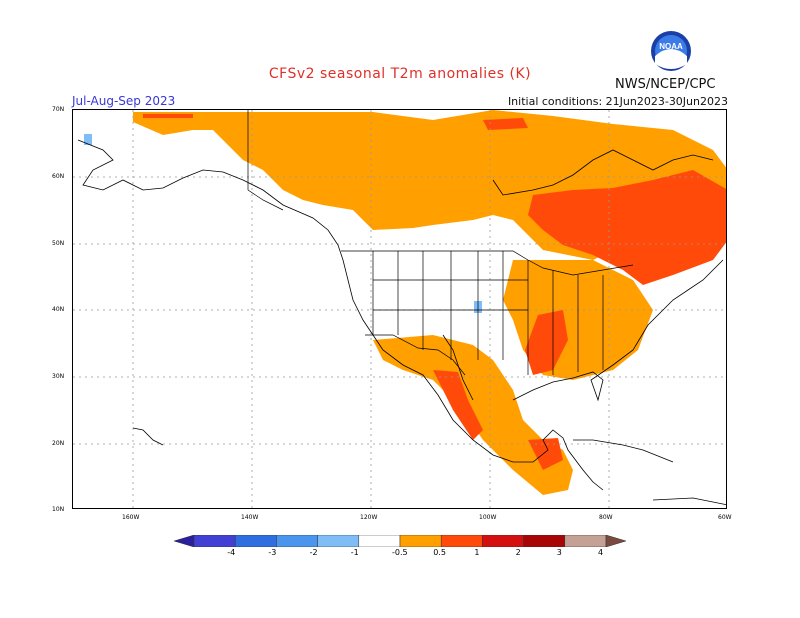 This screenshot has width=800, height=618. Describe the element at coordinates (354, 552) in the screenshot. I see `colorbar-label: -1` at that location.